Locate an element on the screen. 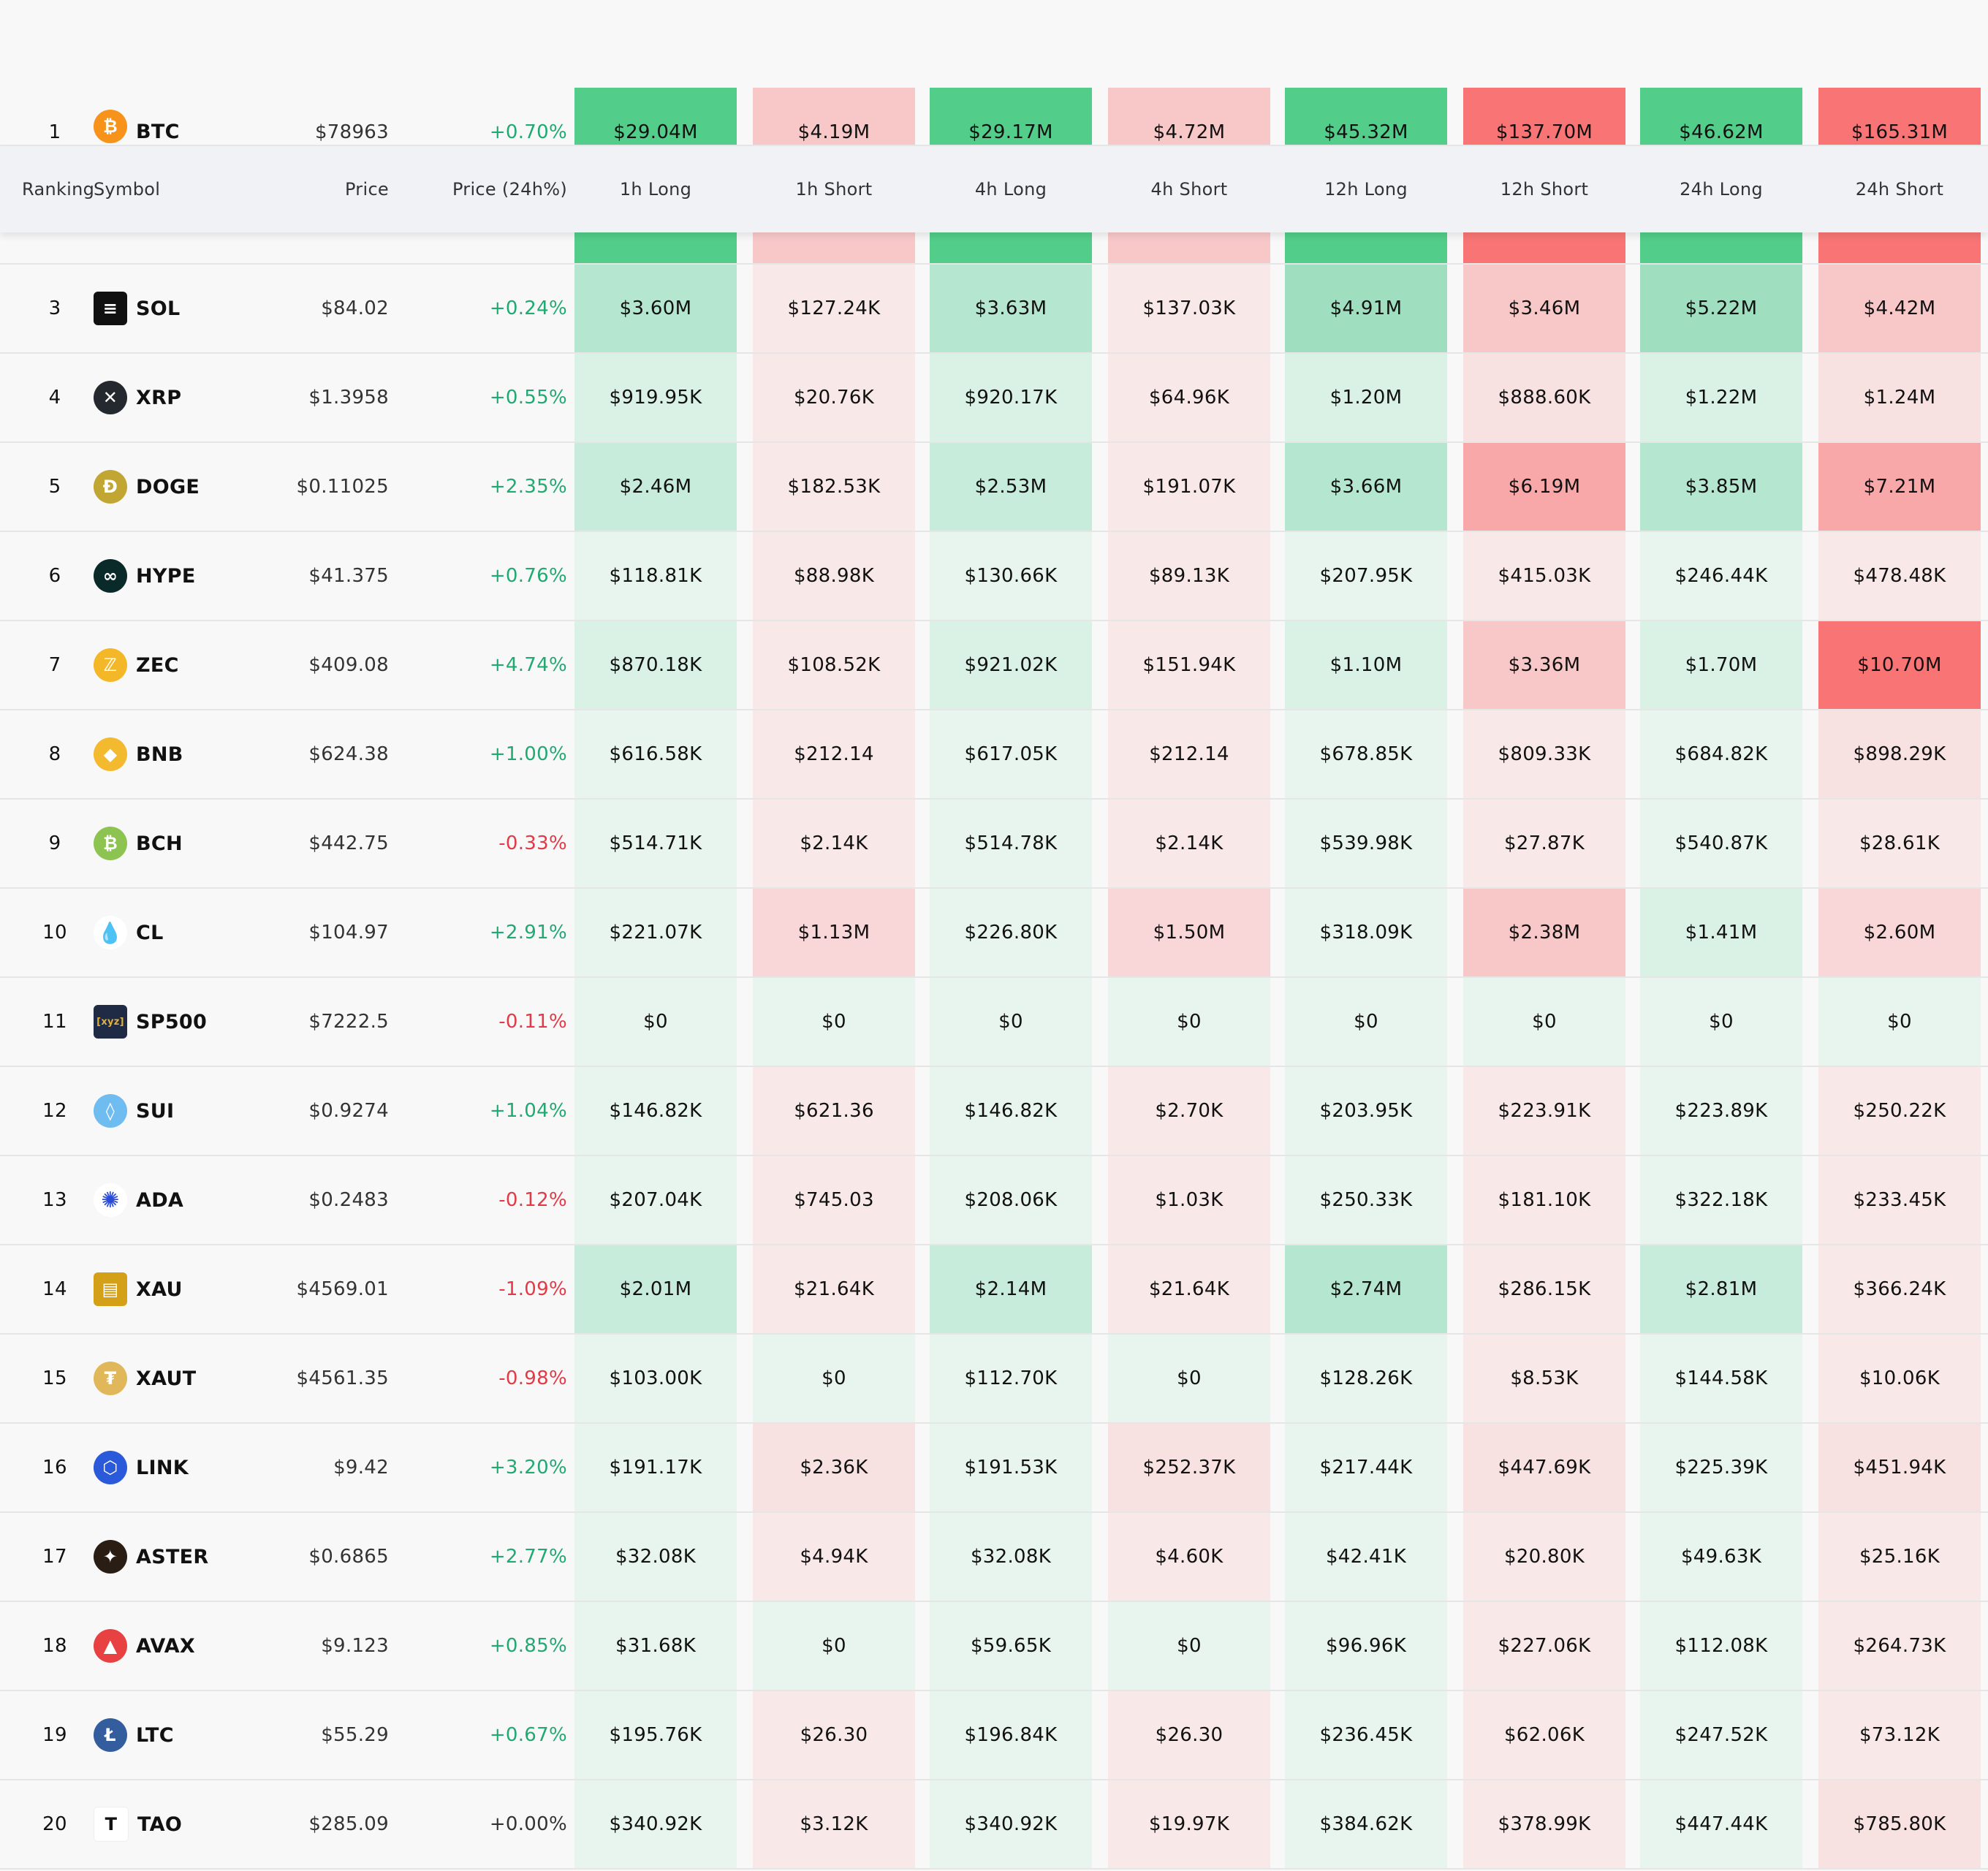 Image resolution: width=1988 pixels, height=1871 pixels. column-header-12h-short: 12h Short is located at coordinates (1544, 189).